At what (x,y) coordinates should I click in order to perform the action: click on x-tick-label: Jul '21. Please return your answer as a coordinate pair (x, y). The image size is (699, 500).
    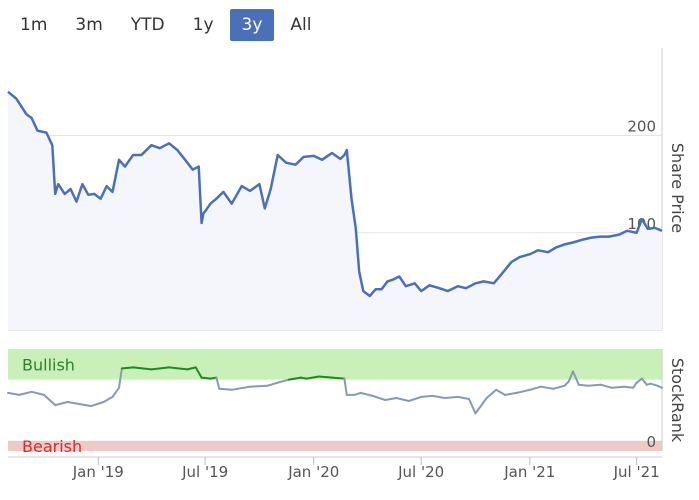
    Looking at the image, I should click on (636, 472).